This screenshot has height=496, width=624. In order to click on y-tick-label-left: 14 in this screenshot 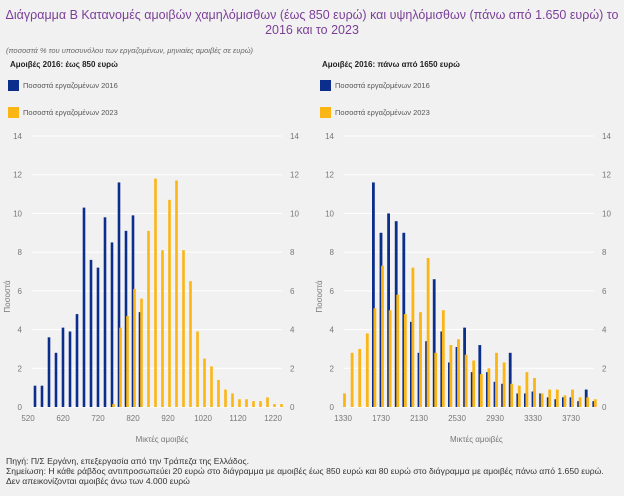, I will do `click(17, 136)`.